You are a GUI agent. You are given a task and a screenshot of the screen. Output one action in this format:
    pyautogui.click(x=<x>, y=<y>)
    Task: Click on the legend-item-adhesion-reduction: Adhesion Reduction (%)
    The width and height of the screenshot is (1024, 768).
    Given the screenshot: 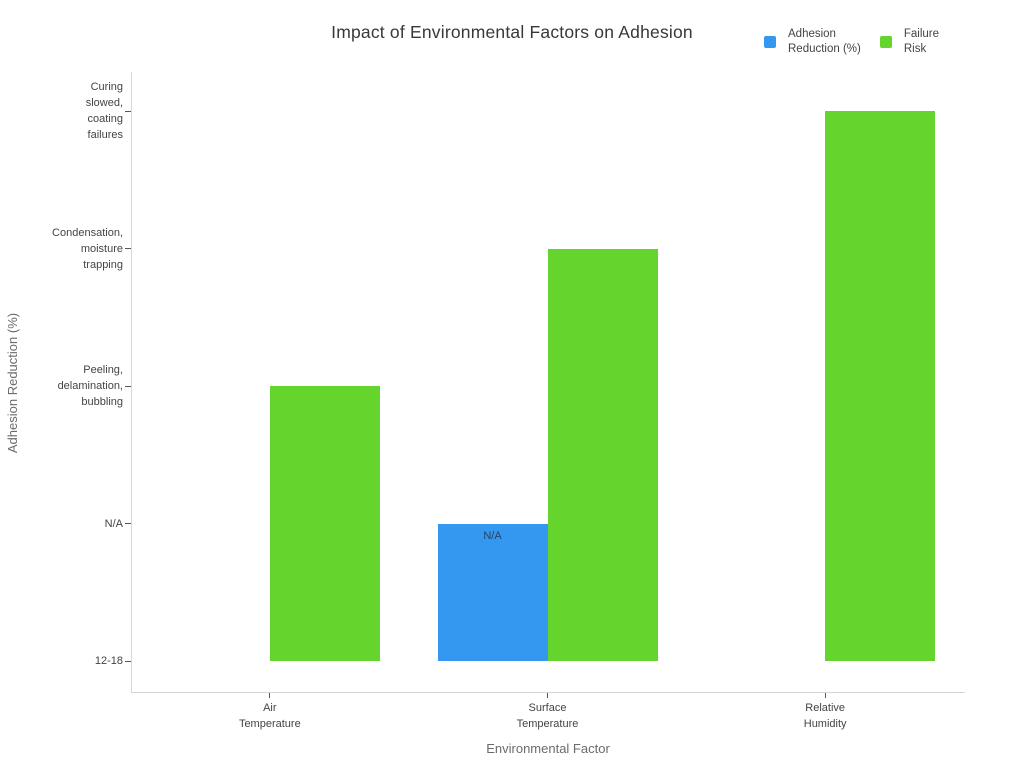 What is the action you would take?
    pyautogui.click(x=812, y=42)
    